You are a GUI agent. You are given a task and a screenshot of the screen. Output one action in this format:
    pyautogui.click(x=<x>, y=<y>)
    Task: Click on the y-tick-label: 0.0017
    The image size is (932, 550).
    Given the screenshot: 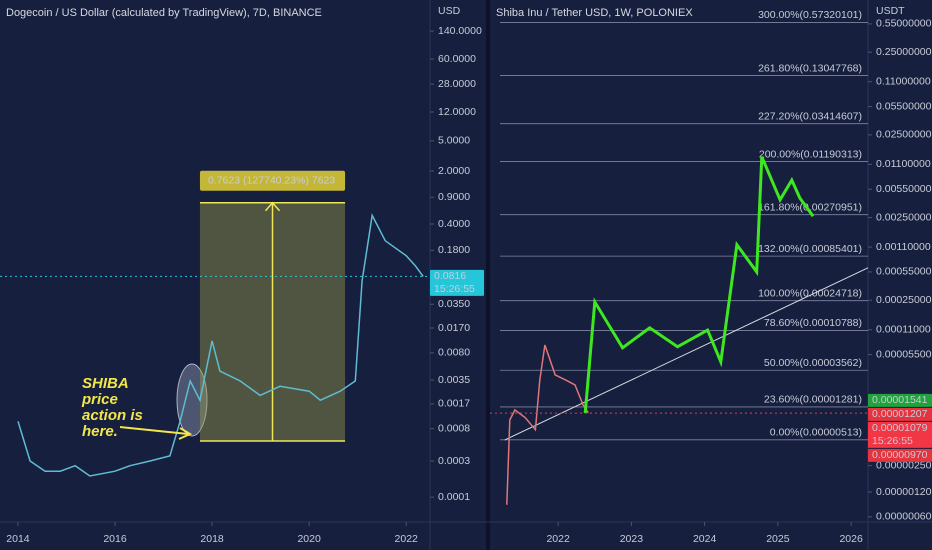 What is the action you would take?
    pyautogui.click(x=454, y=404)
    